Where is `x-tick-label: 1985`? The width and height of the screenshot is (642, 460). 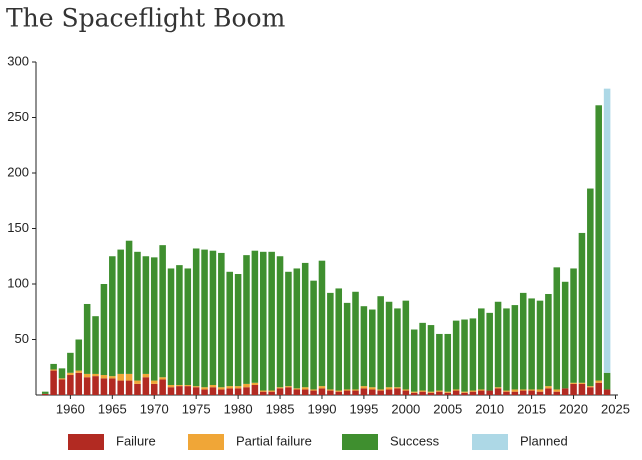 x-tick-label: 1985 is located at coordinates (280, 408).